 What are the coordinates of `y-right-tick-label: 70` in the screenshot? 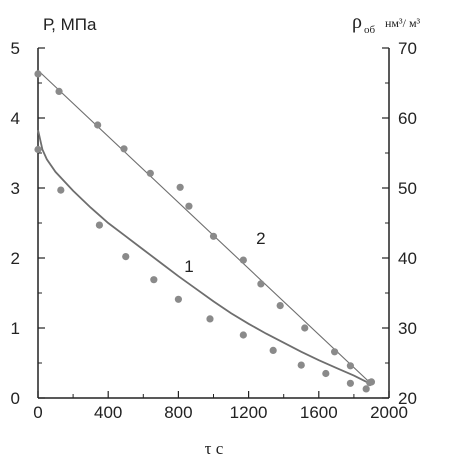 It's located at (407, 48).